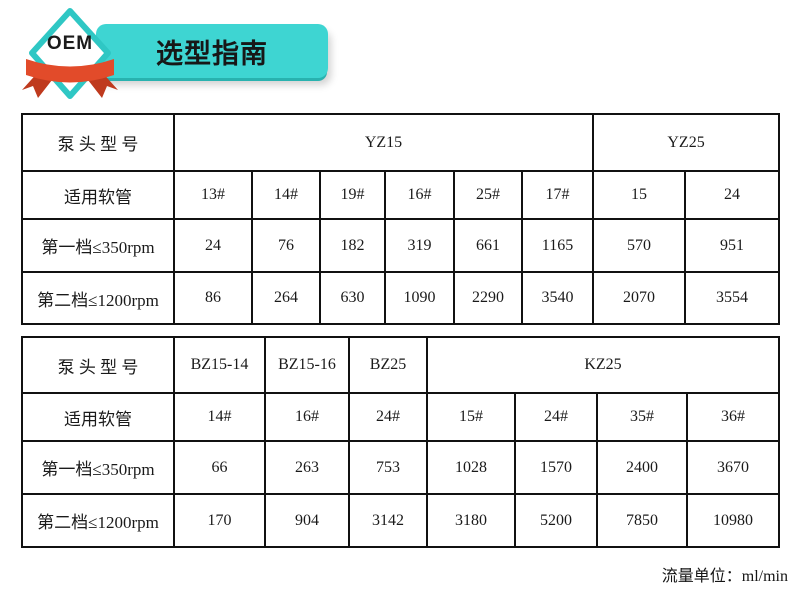 This screenshot has width=800, height=593. What do you see at coordinates (639, 245) in the screenshot?
I see `value-cell: 570` at bounding box center [639, 245].